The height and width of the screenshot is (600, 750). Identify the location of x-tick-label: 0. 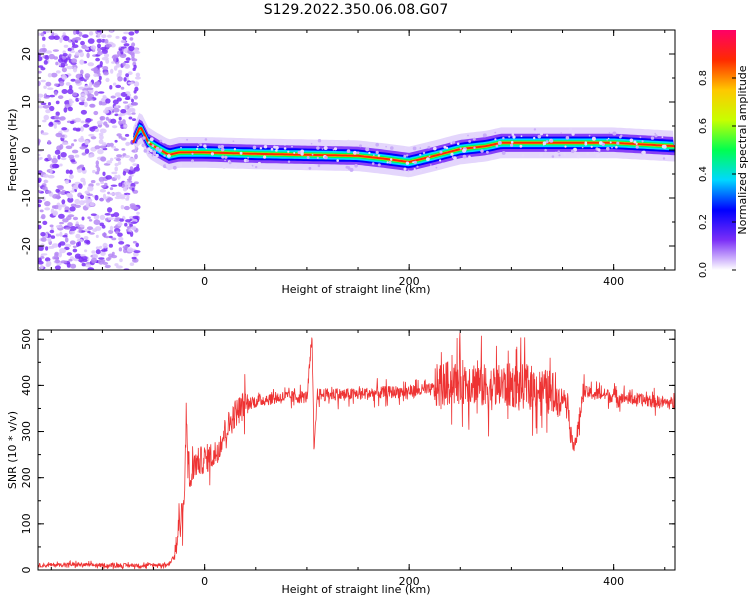
(204, 581).